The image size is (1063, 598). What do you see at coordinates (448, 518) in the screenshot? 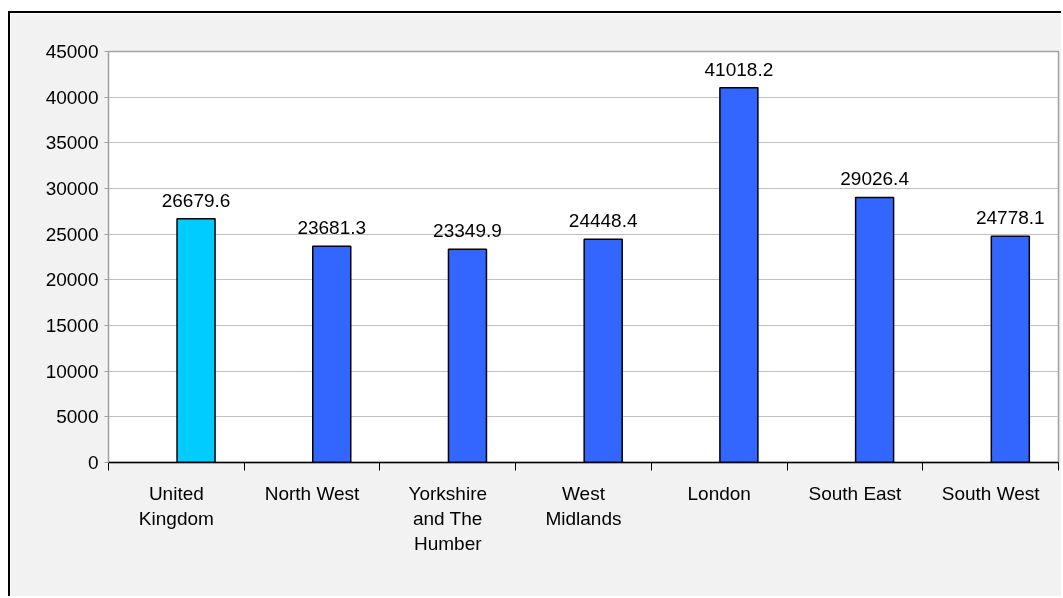
I see `x-tick-label: Yorkshire and The Humber` at bounding box center [448, 518].